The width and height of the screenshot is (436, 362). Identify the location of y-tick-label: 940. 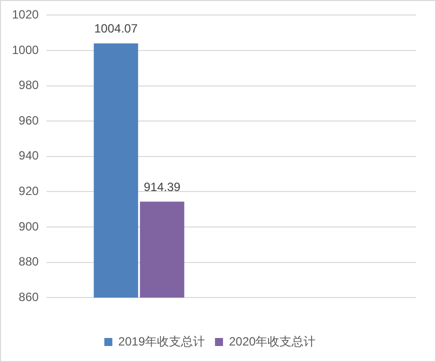
(29, 155).